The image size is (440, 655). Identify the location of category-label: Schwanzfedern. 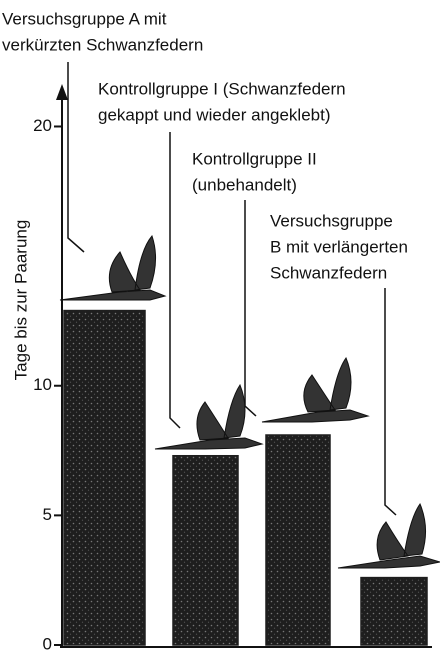
(328, 272).